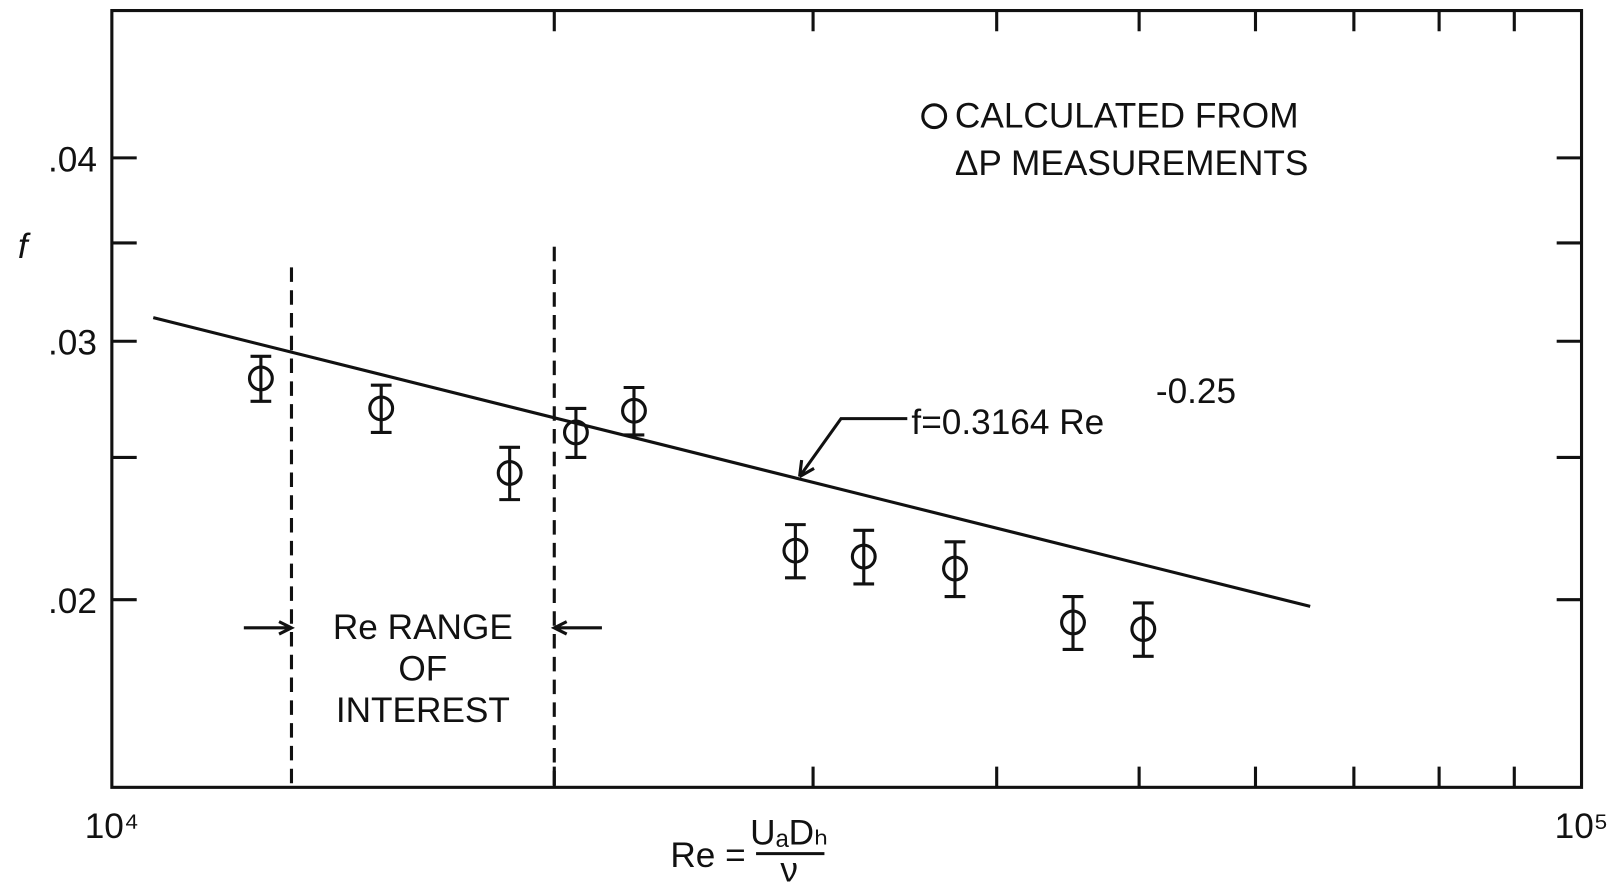 Image resolution: width=1624 pixels, height=888 pixels. I want to click on fit-pointer, so click(853, 447).